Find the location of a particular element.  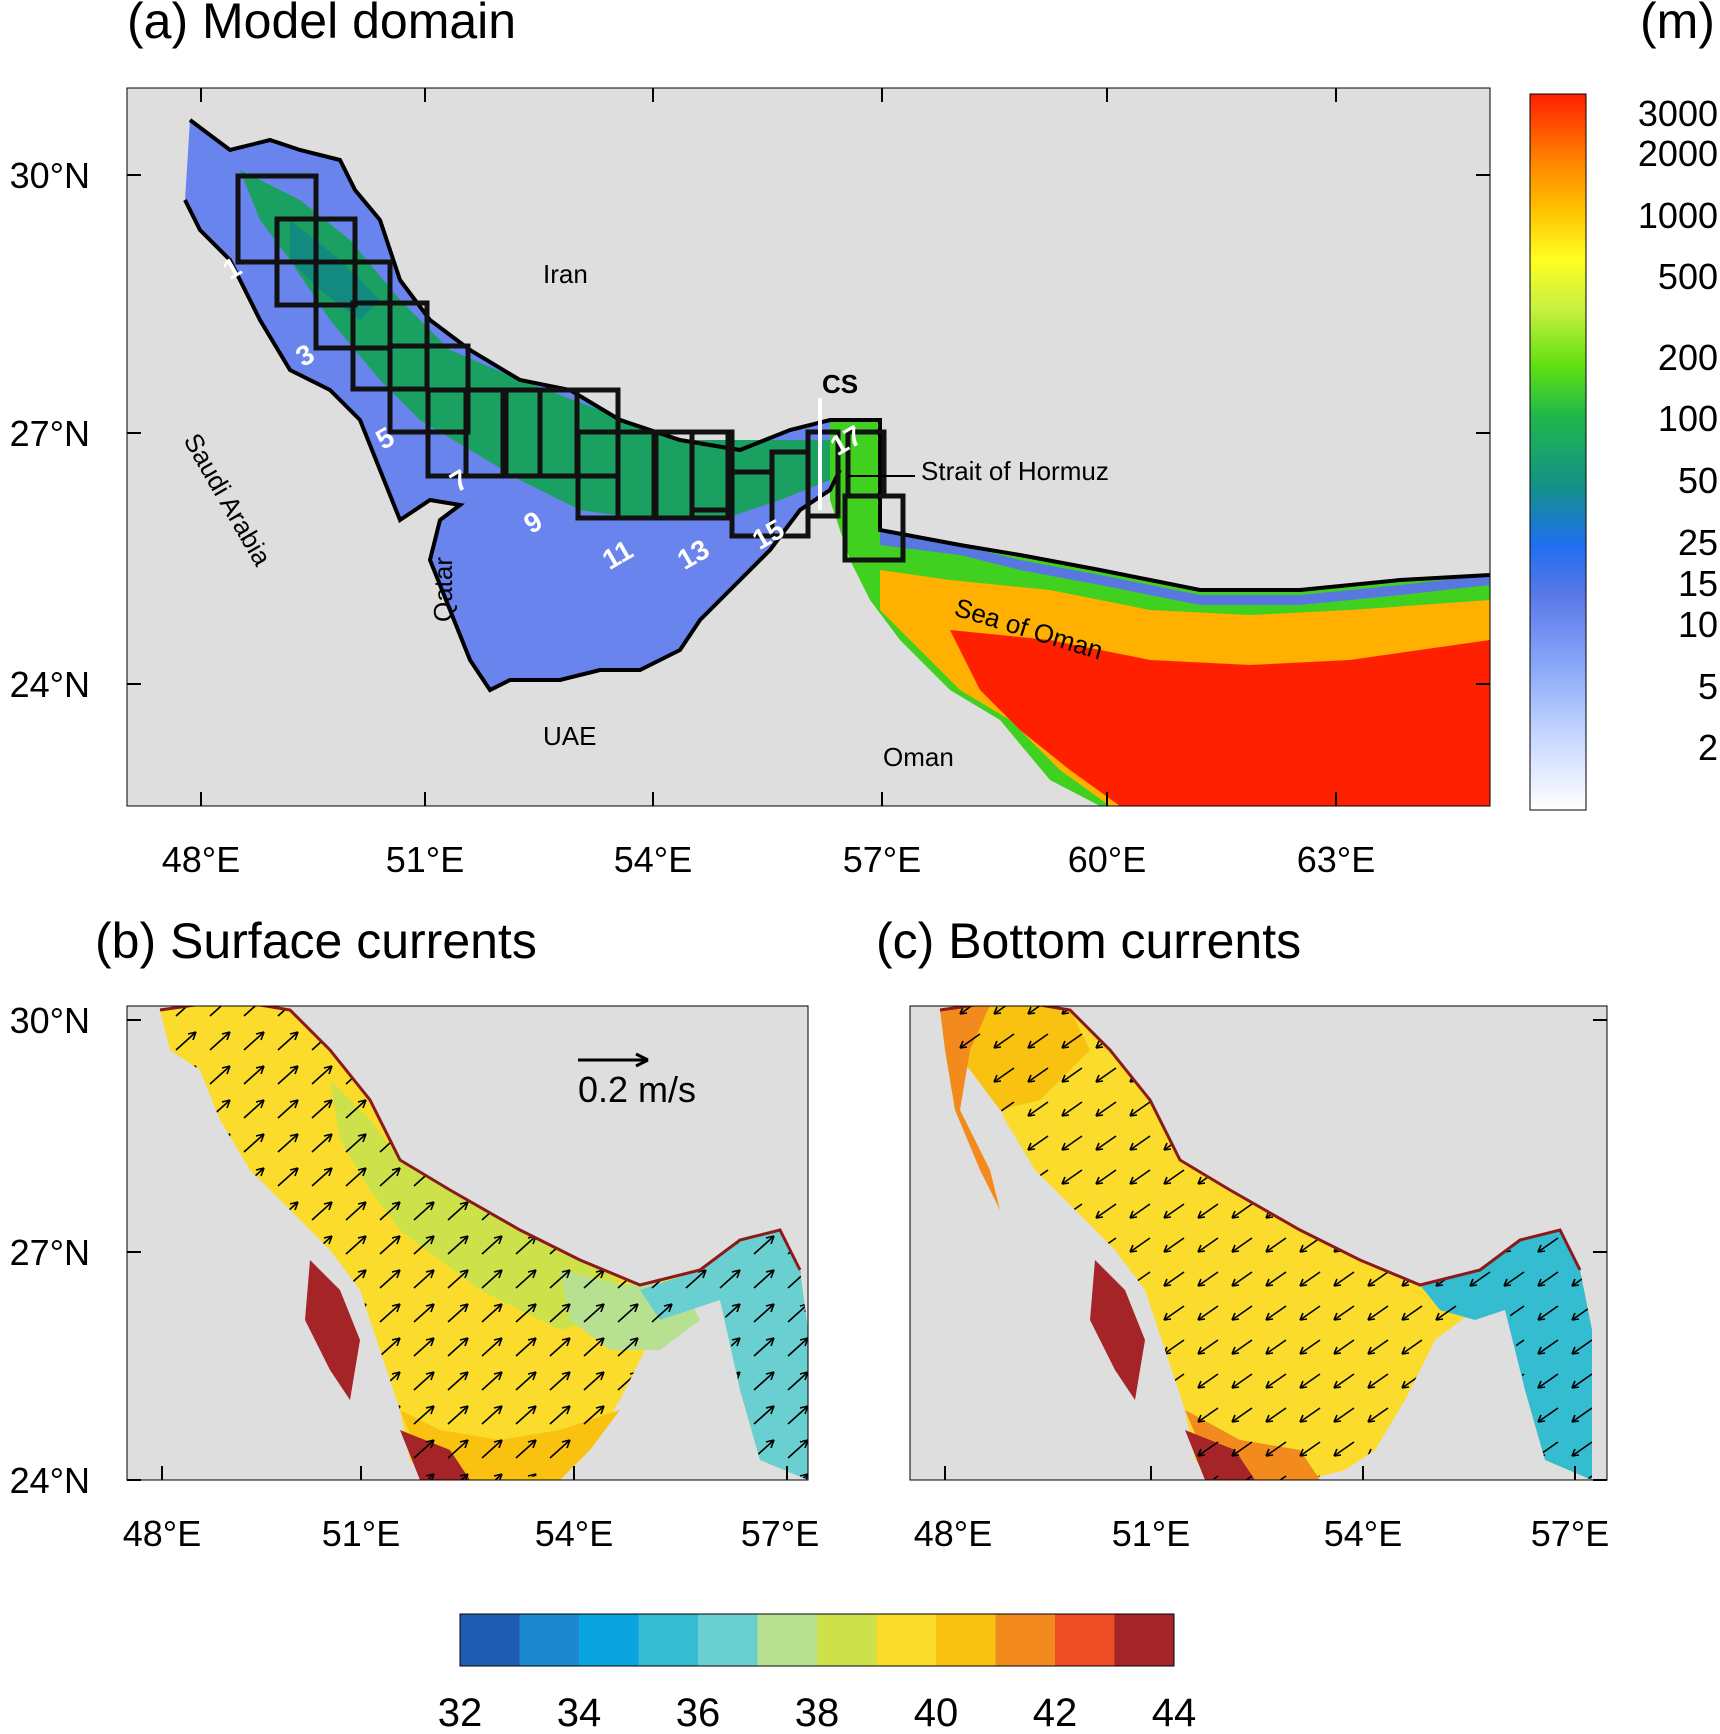

salinity-tick-label: 34 is located at coordinates (579, 1712).